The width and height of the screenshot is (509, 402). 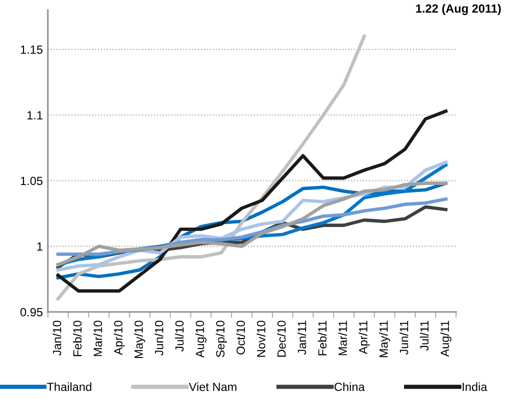 What do you see at coordinates (301, 337) in the screenshot?
I see `x-tick-label: Jan/11` at bounding box center [301, 337].